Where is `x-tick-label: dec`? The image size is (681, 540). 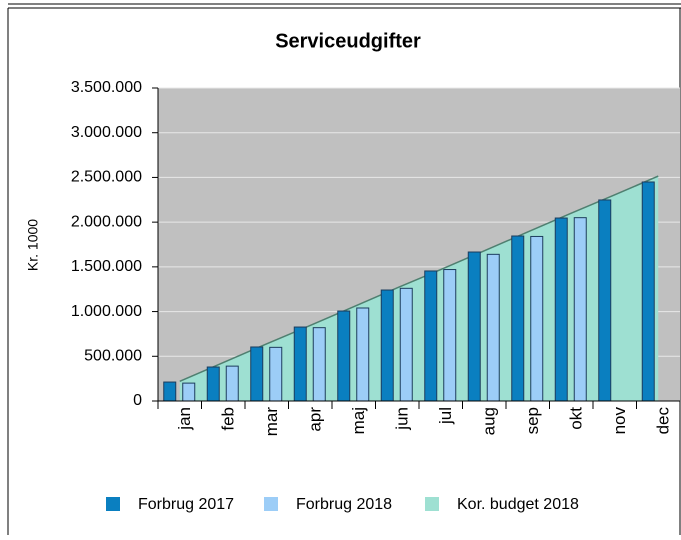 x-tick-label: dec is located at coordinates (663, 421).